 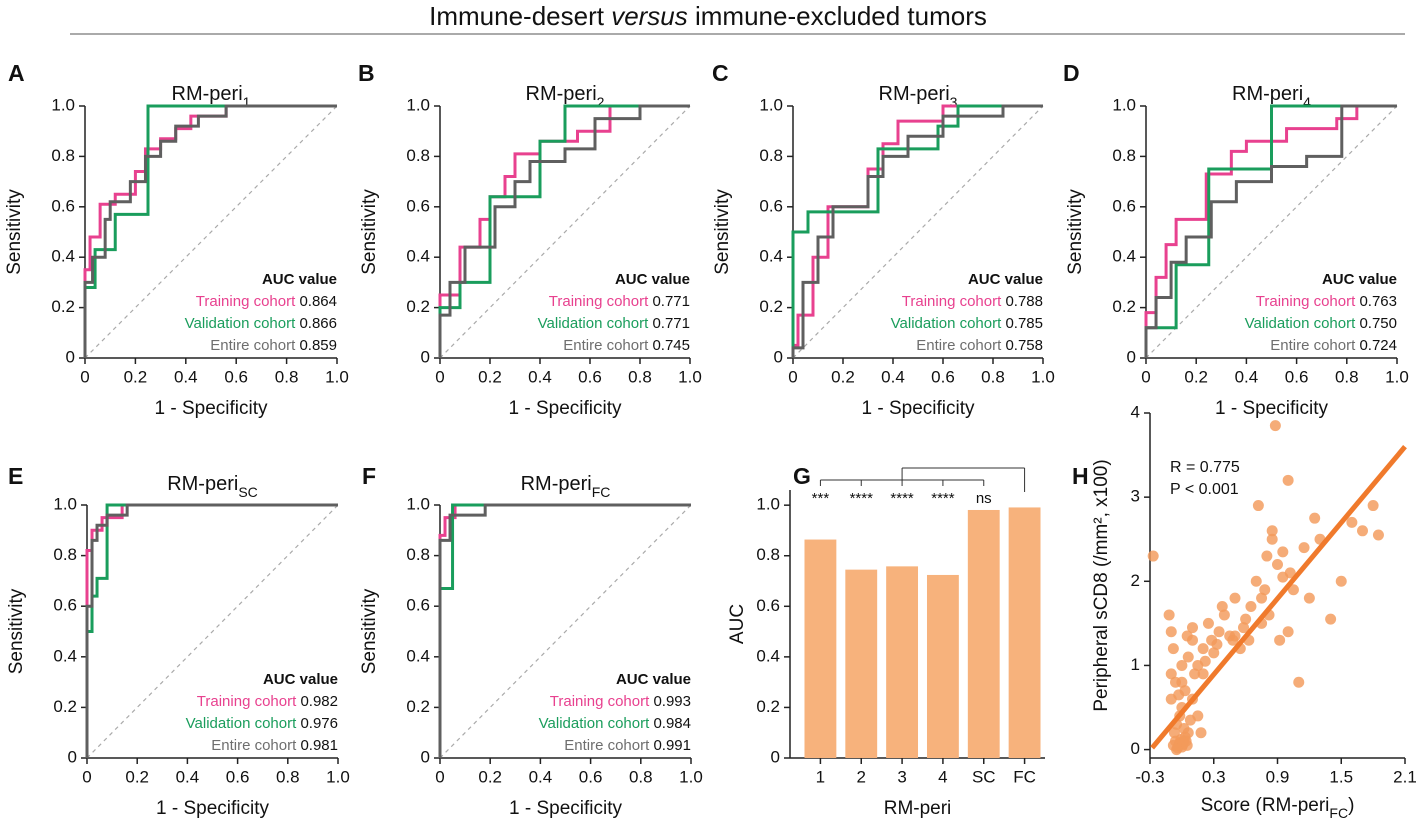 I want to click on legend-auc: 0.724, so click(x=1378, y=345).